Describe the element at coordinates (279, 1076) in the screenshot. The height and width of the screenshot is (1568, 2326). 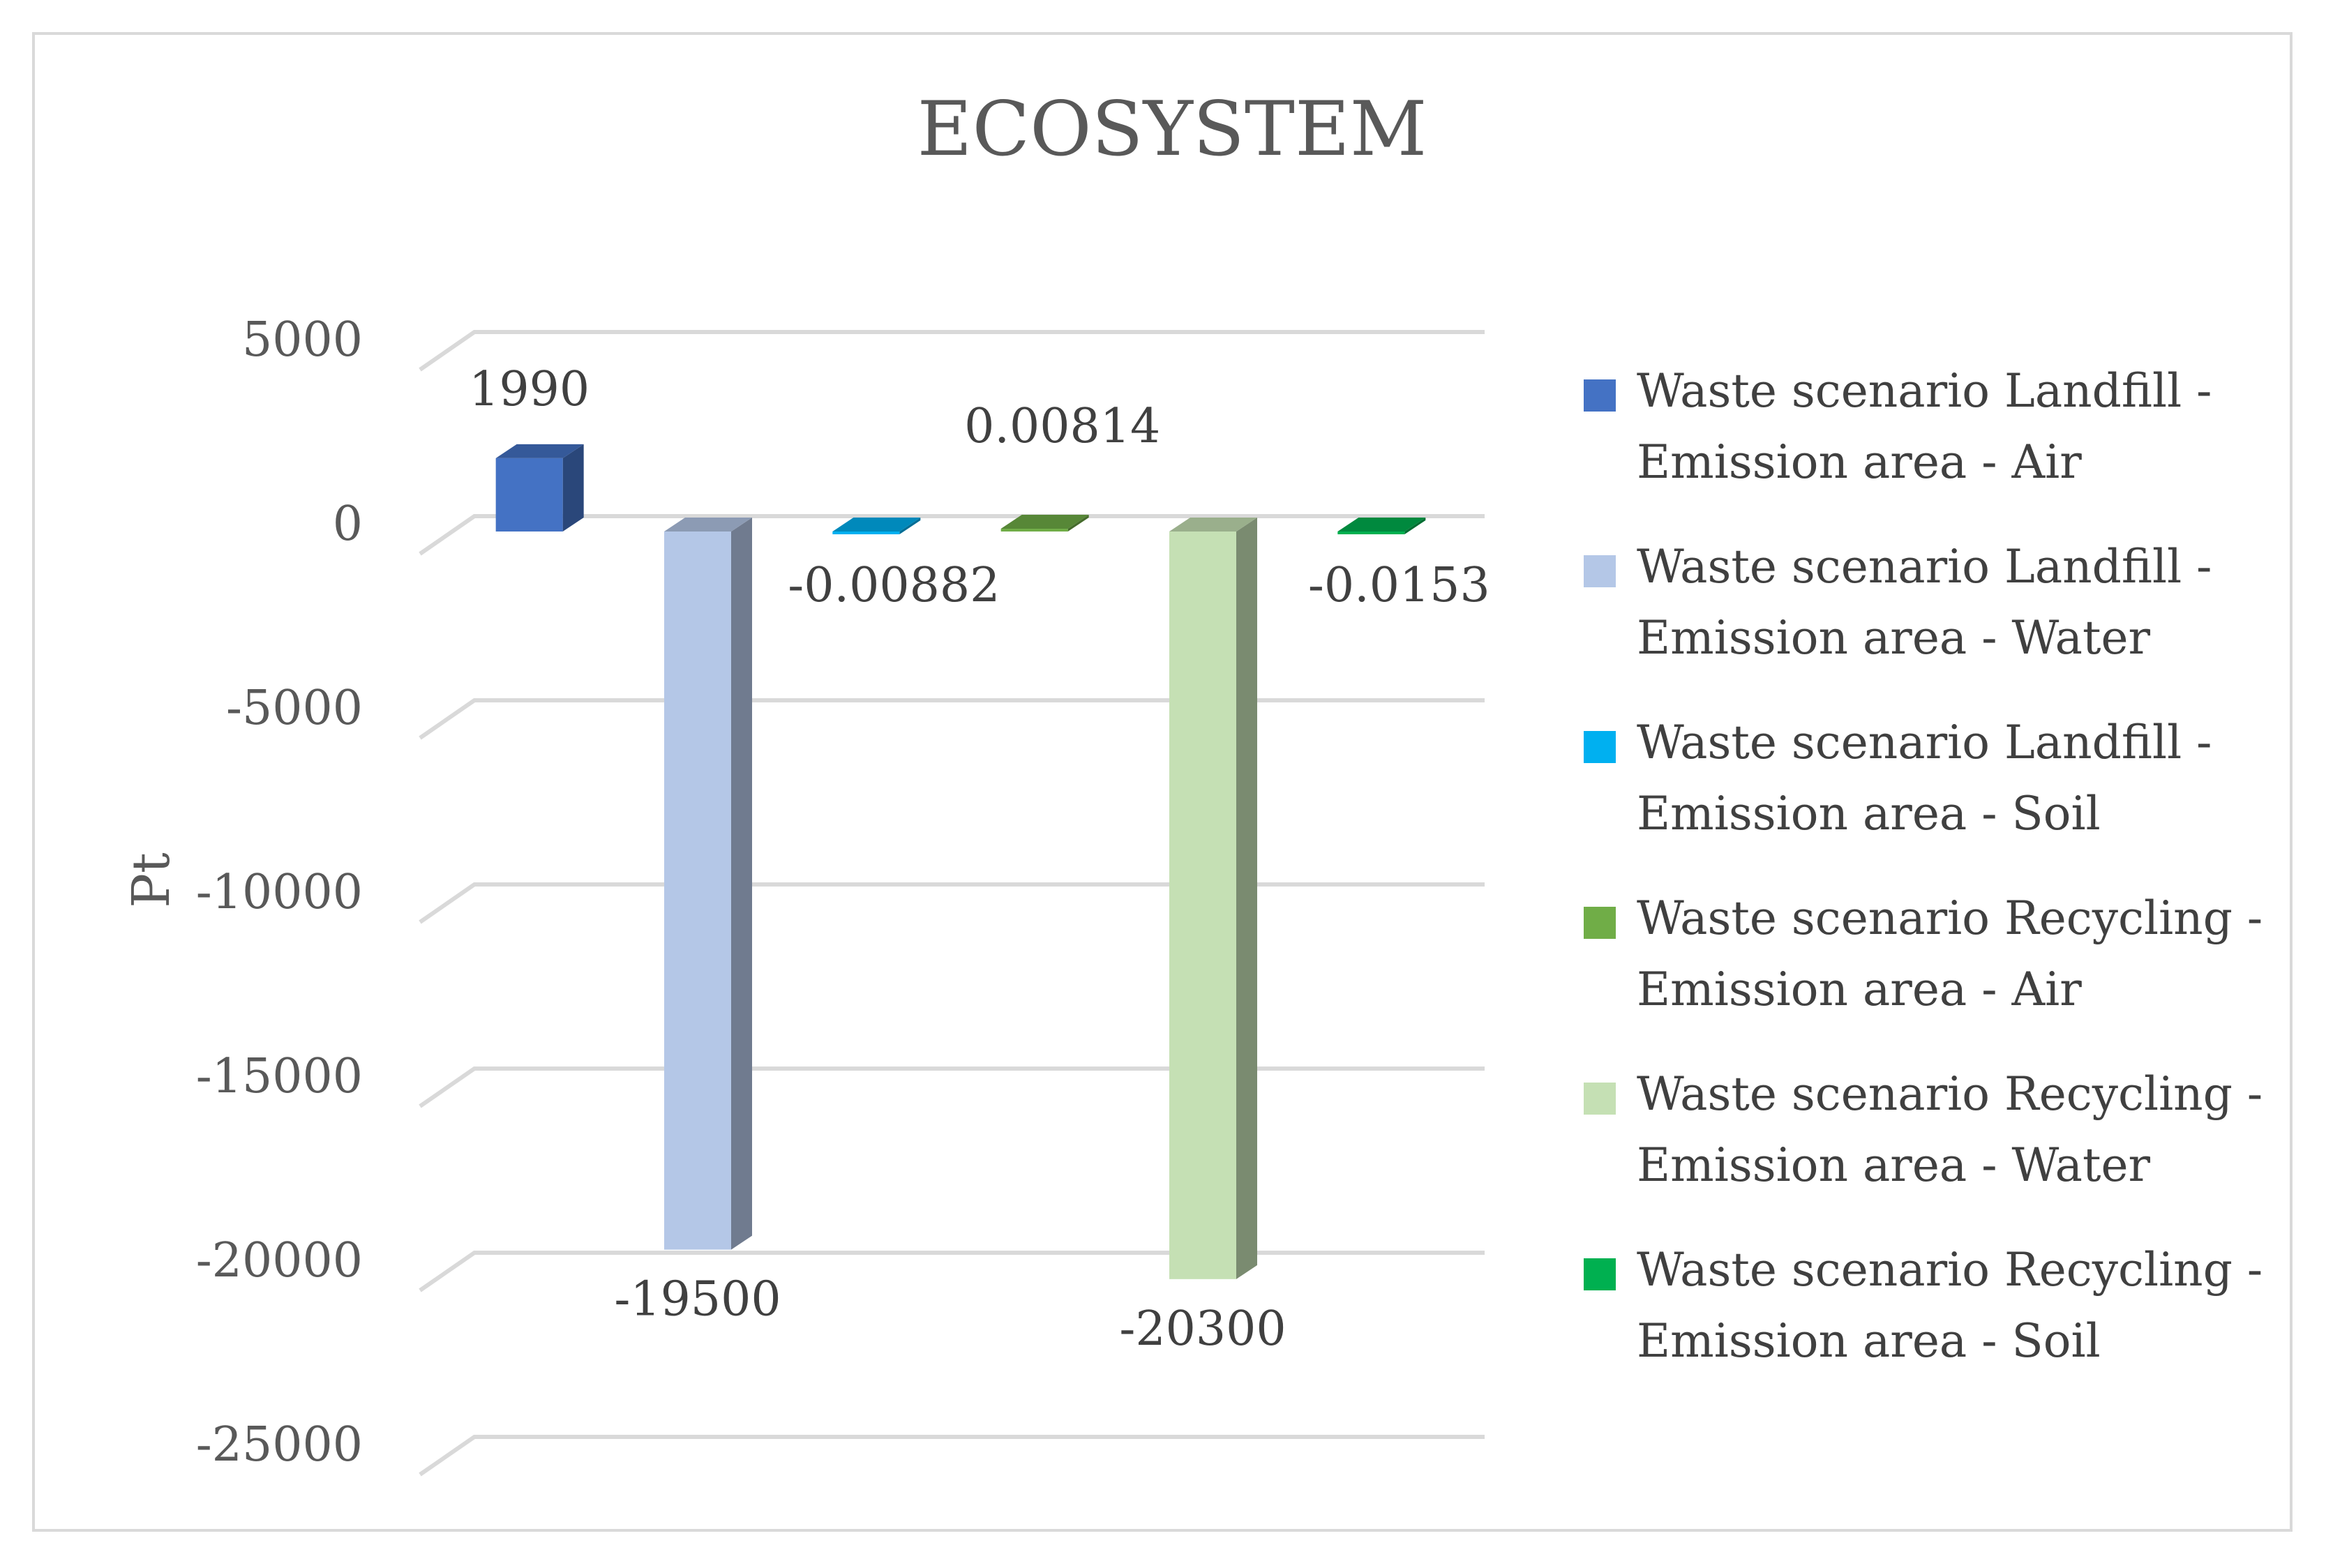
I see `y-tick-label: -15000` at that location.